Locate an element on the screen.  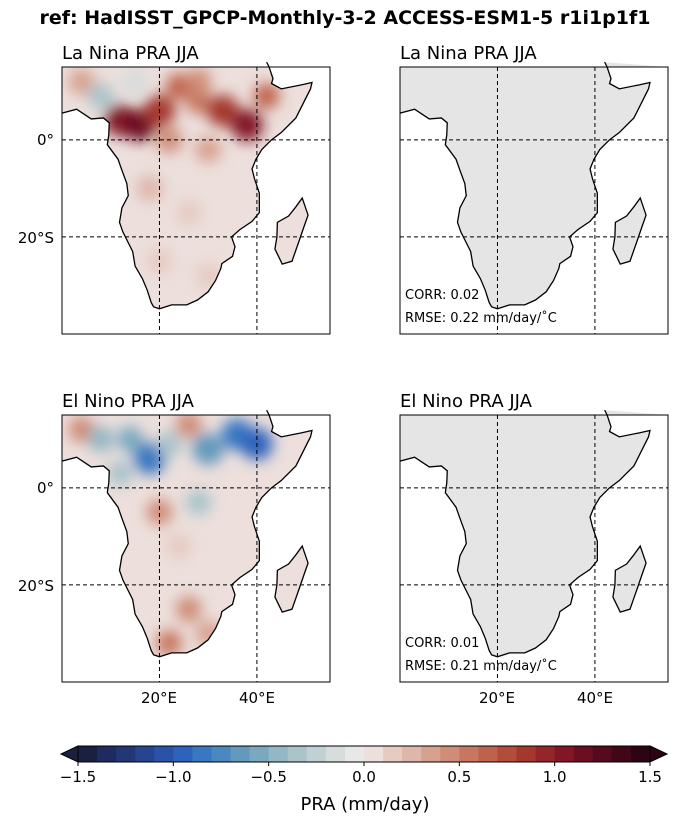
xtick-40e-right: 40°E is located at coordinates (595, 698).